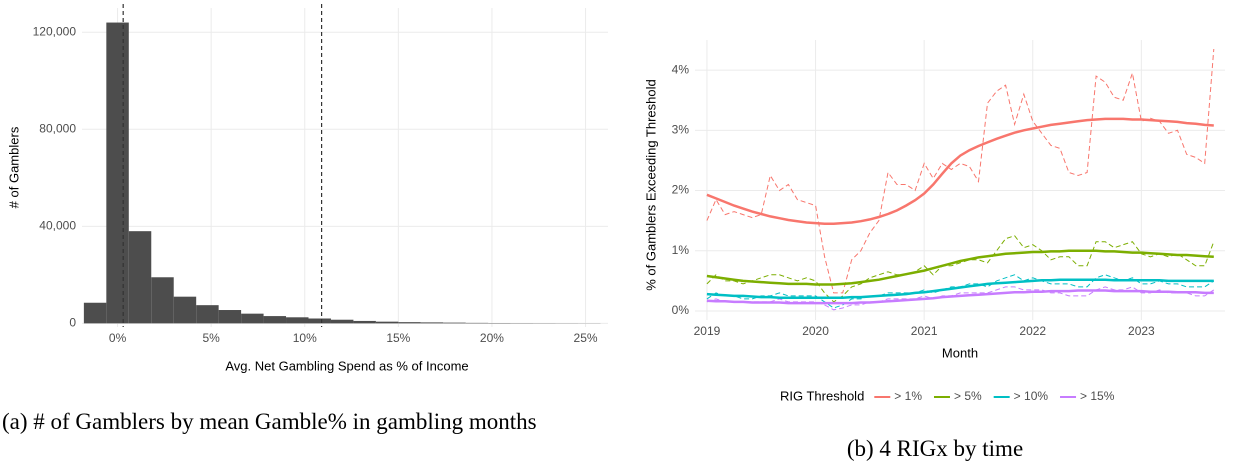 This screenshot has width=1239, height=469. I want to click on legend-label: > 15%, so click(1097, 396).